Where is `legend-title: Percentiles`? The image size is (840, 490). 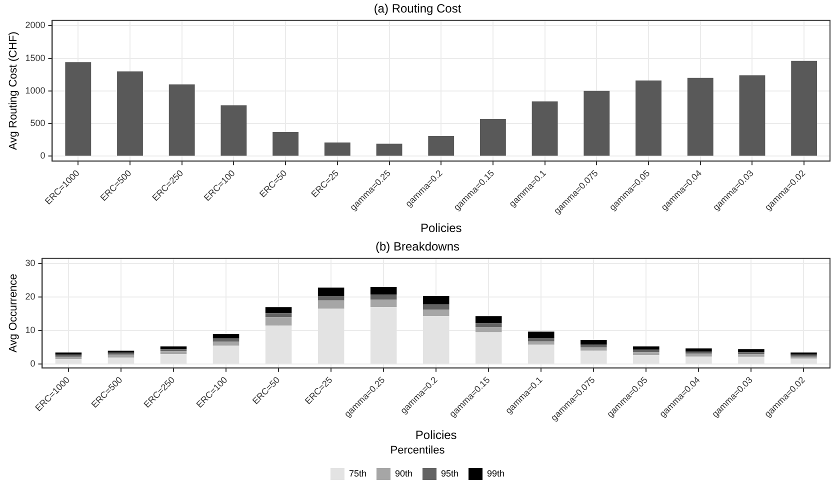
legend-title: Percentiles is located at coordinates (418, 450).